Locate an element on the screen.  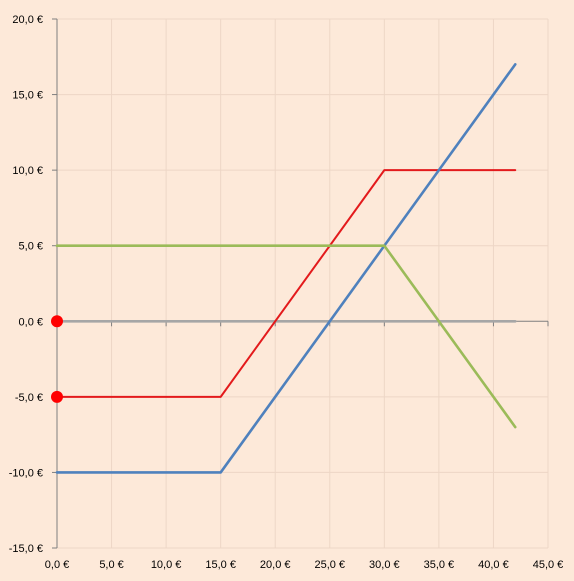
x-tick-label-8: 40,0 € is located at coordinates (493, 565).